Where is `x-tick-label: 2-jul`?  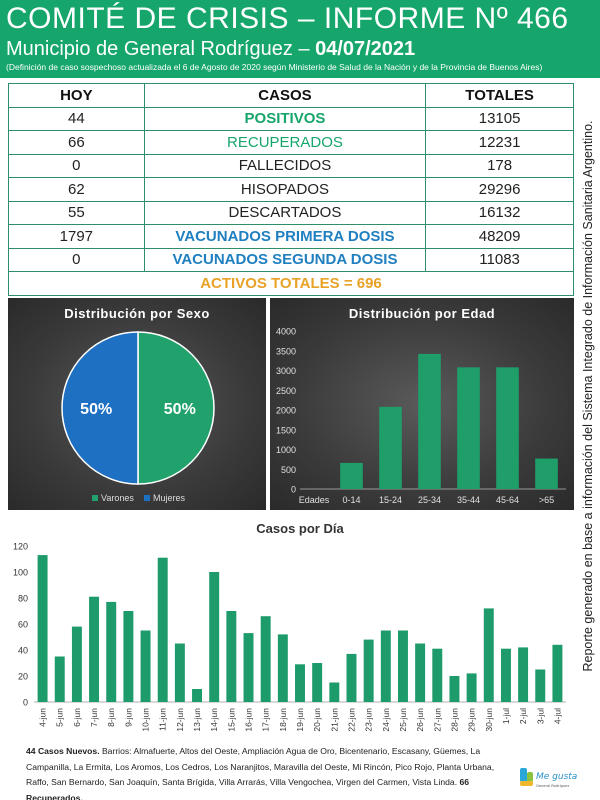 x-tick-label: 2-jul is located at coordinates (523, 716).